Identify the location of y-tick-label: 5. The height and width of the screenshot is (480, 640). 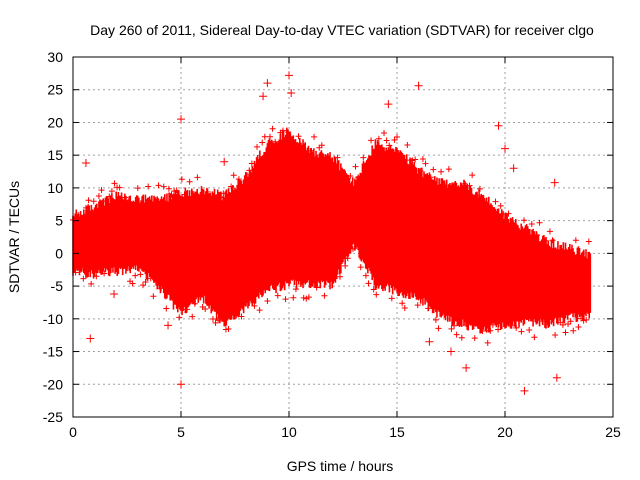
(59, 221).